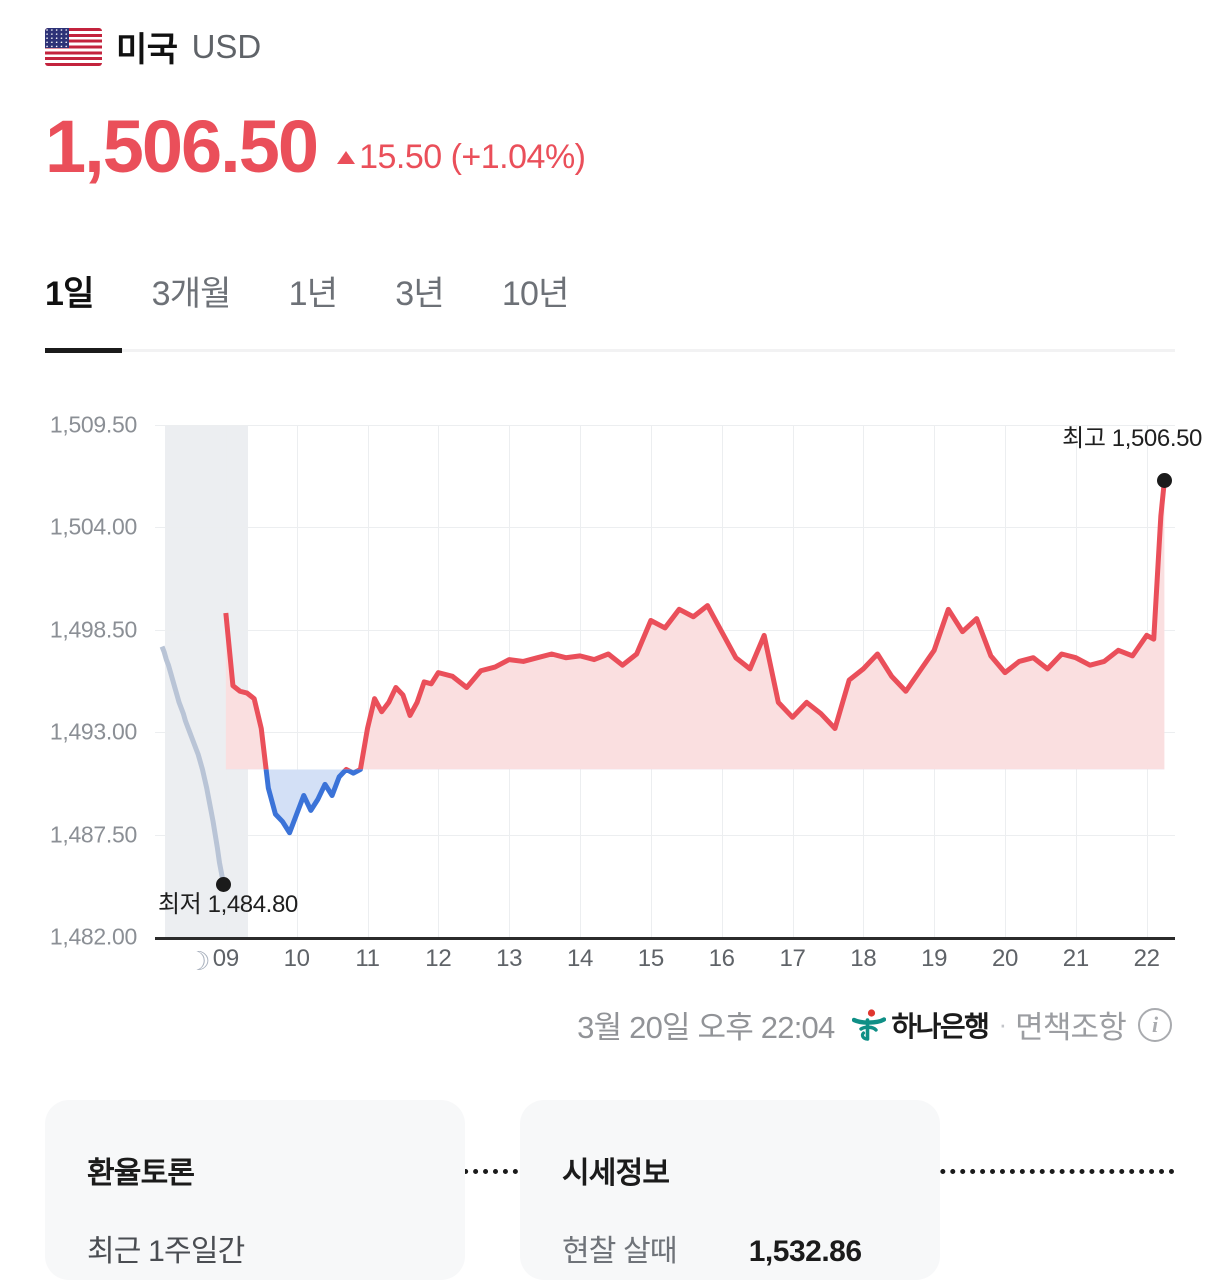 The image size is (1220, 1280). Describe the element at coordinates (1164, 481) in the screenshot. I see `high-point-marker` at that location.